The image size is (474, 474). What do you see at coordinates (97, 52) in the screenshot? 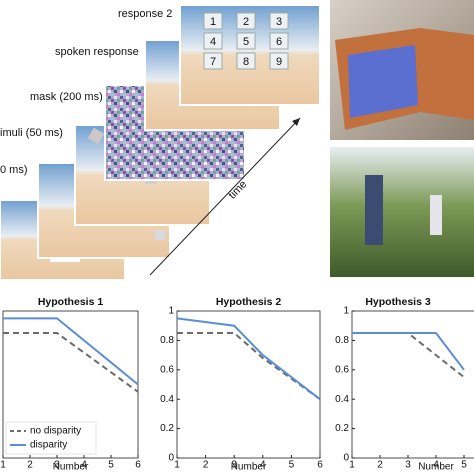
I see `step-label: spoken response` at bounding box center [97, 52].